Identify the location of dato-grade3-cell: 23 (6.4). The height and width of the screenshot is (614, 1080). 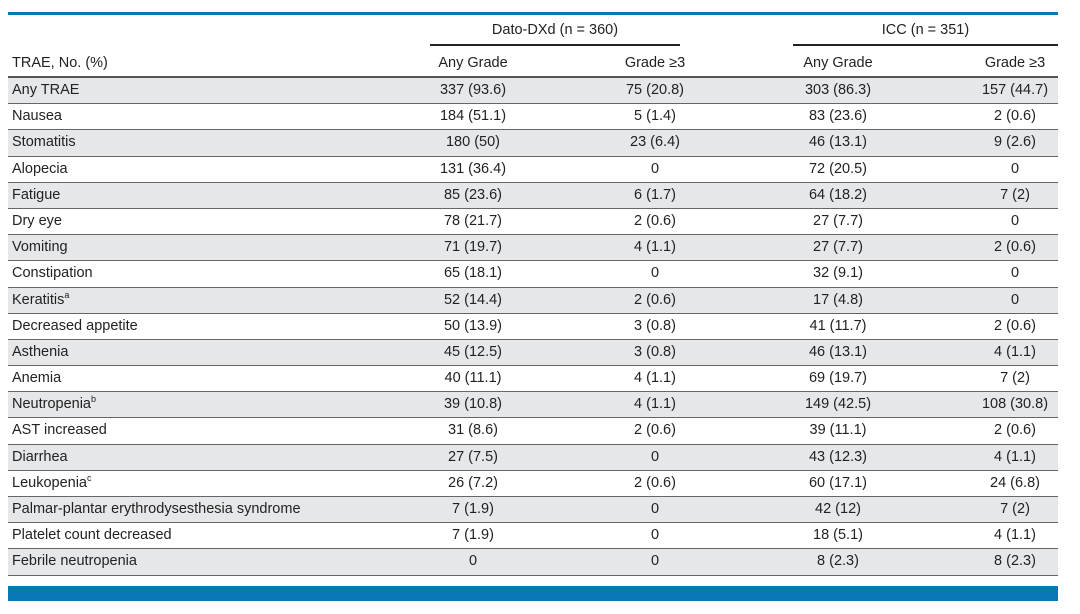
(655, 142).